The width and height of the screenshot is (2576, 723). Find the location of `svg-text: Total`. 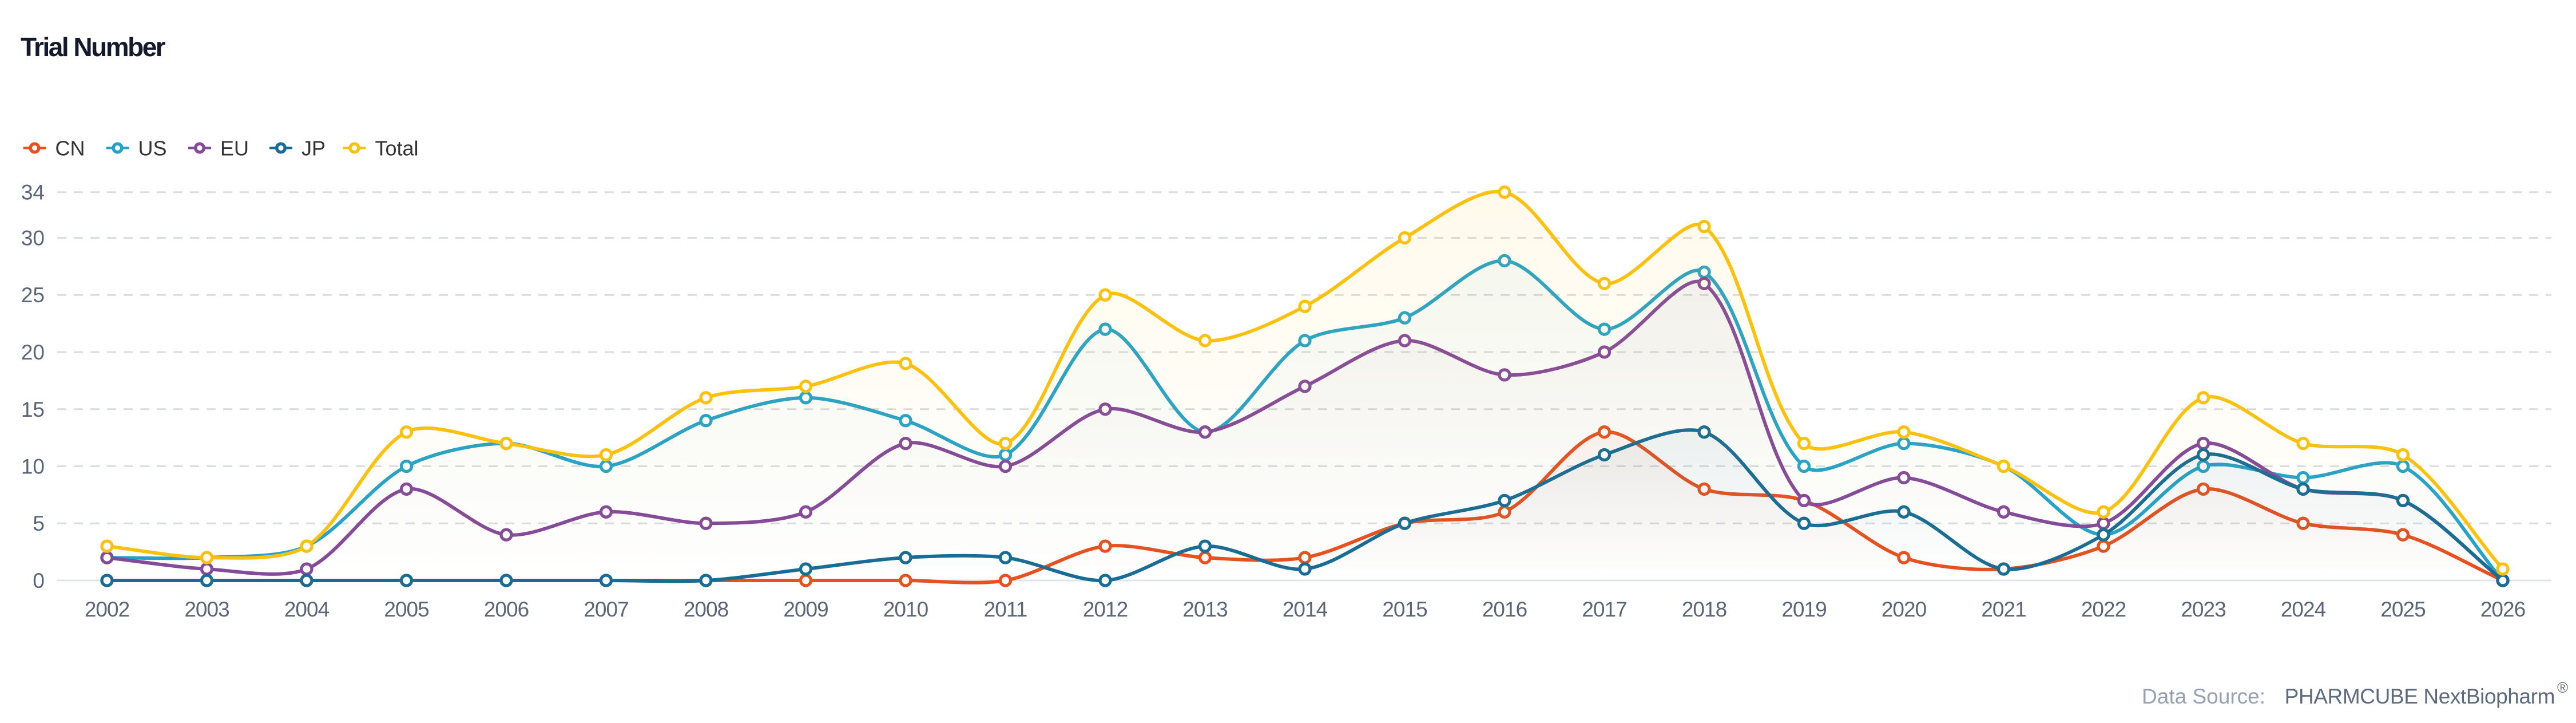

svg-text: Total is located at coordinates (397, 148).